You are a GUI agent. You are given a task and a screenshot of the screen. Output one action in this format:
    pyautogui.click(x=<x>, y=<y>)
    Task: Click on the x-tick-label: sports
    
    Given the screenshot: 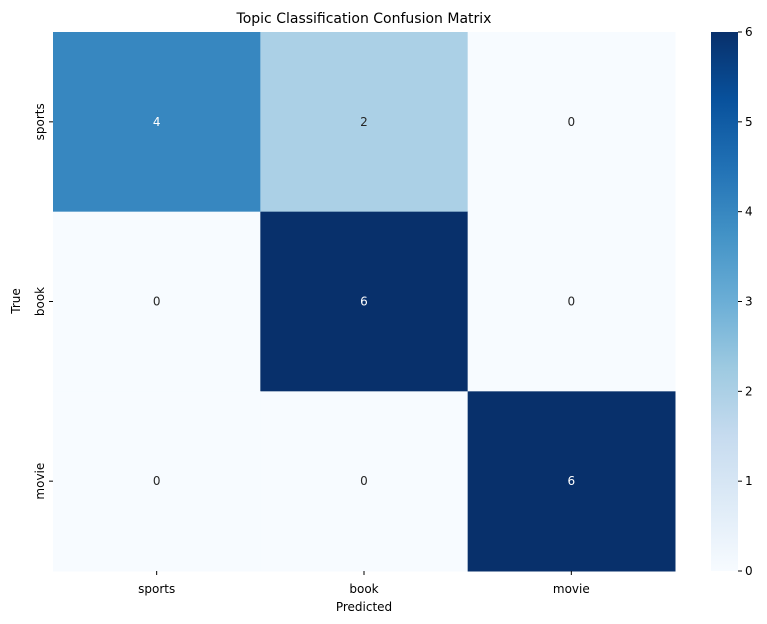 What is the action you would take?
    pyautogui.click(x=156, y=589)
    